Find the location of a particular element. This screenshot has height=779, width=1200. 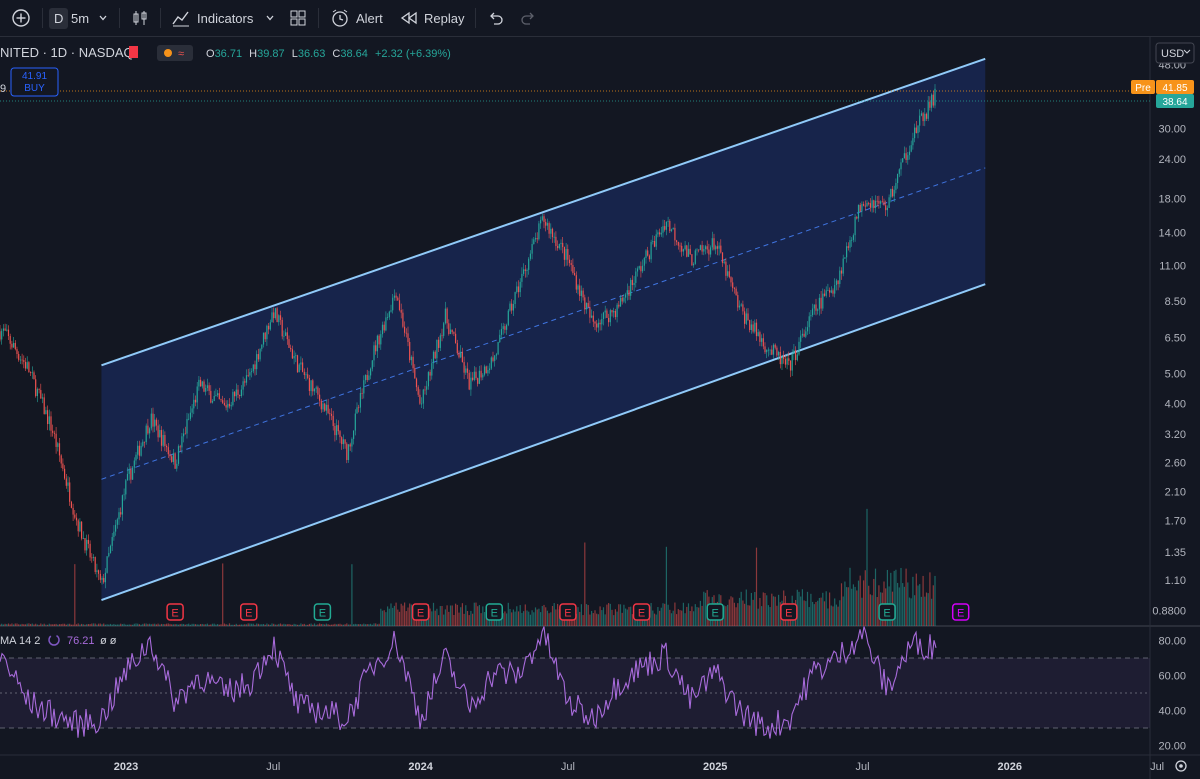

rsi-legend: MA 14 2 76.21 ø ø is located at coordinates (58, 640).